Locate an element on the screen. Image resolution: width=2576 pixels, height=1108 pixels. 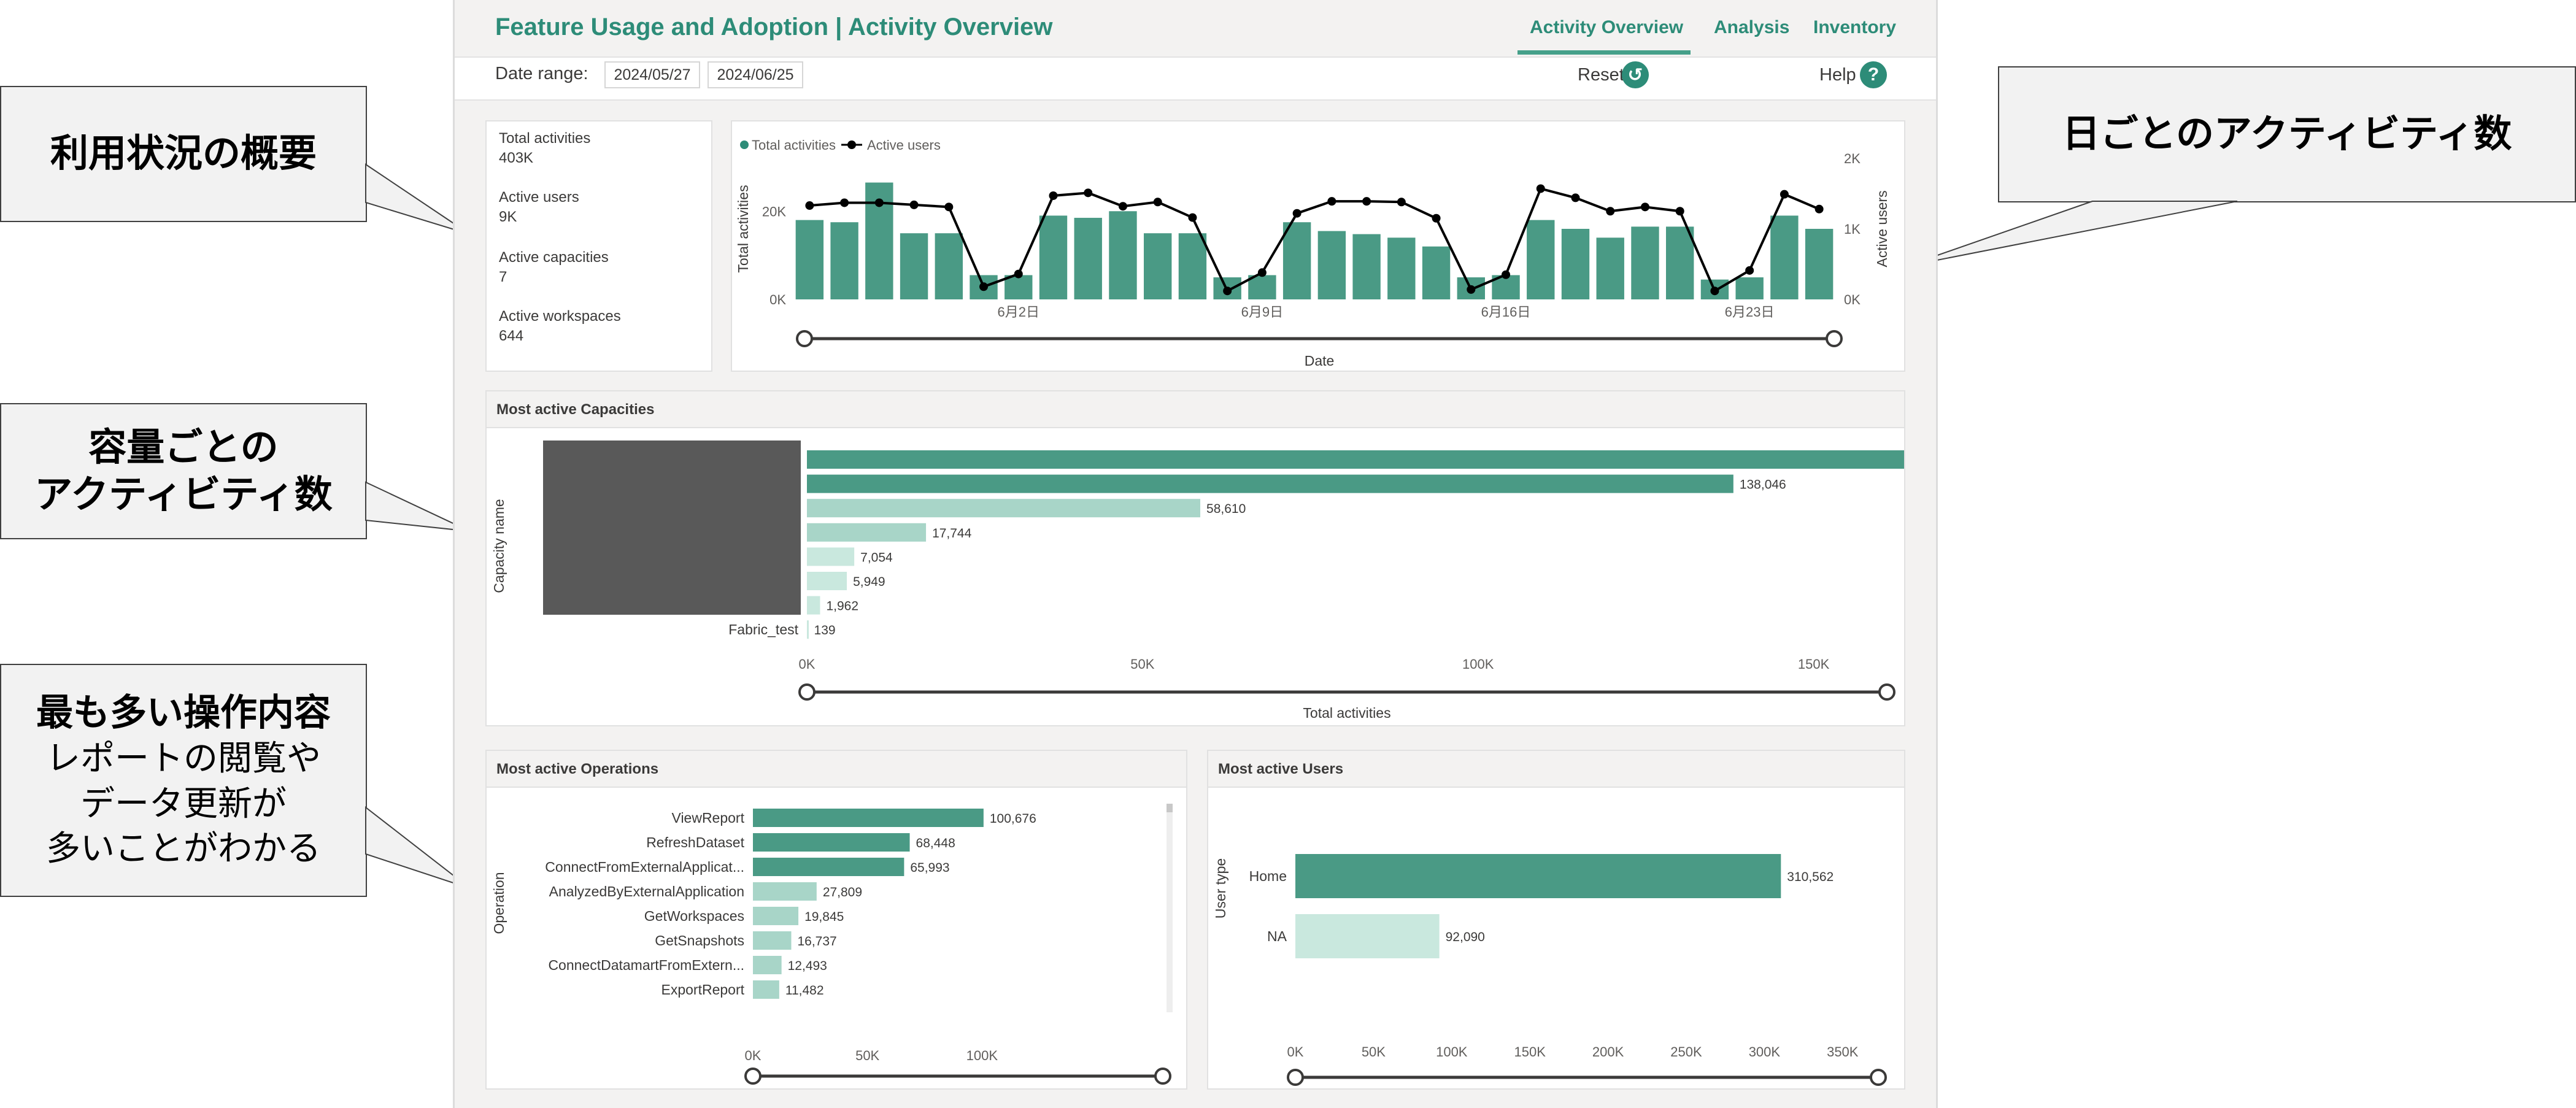
tab-activity-overview: Activity Overview is located at coordinates (1607, 27).